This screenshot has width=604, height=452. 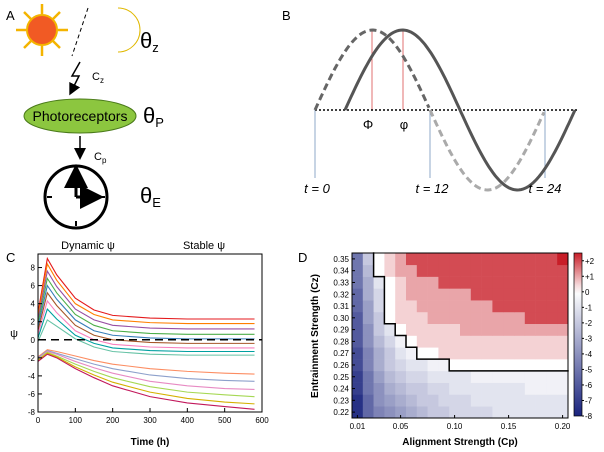 I want to click on contour, so click(x=470, y=312).